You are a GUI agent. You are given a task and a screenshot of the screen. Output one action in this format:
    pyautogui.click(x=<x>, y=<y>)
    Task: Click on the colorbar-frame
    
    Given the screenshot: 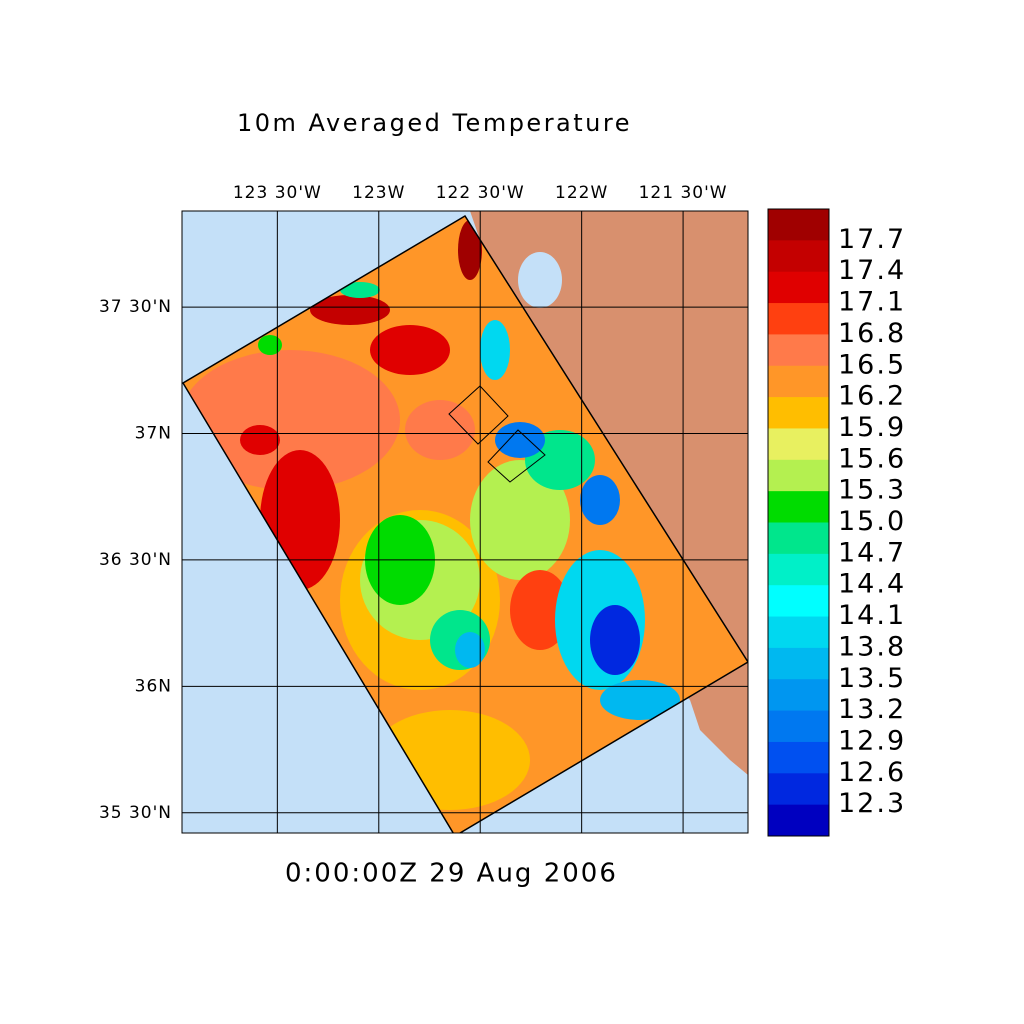 What is the action you would take?
    pyautogui.click(x=798, y=522)
    